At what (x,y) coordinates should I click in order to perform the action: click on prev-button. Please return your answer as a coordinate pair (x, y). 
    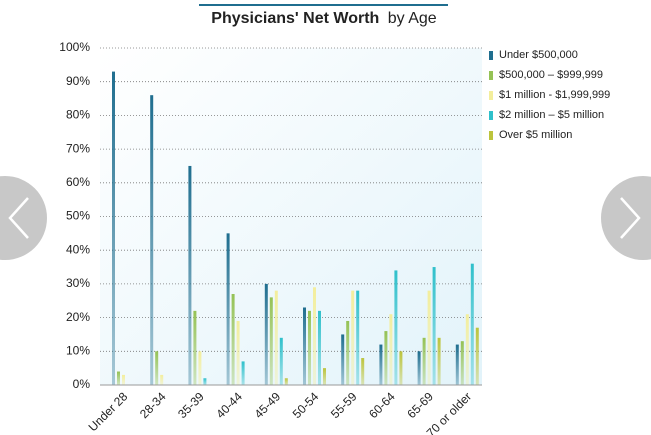
    Looking at the image, I should click on (23, 218).